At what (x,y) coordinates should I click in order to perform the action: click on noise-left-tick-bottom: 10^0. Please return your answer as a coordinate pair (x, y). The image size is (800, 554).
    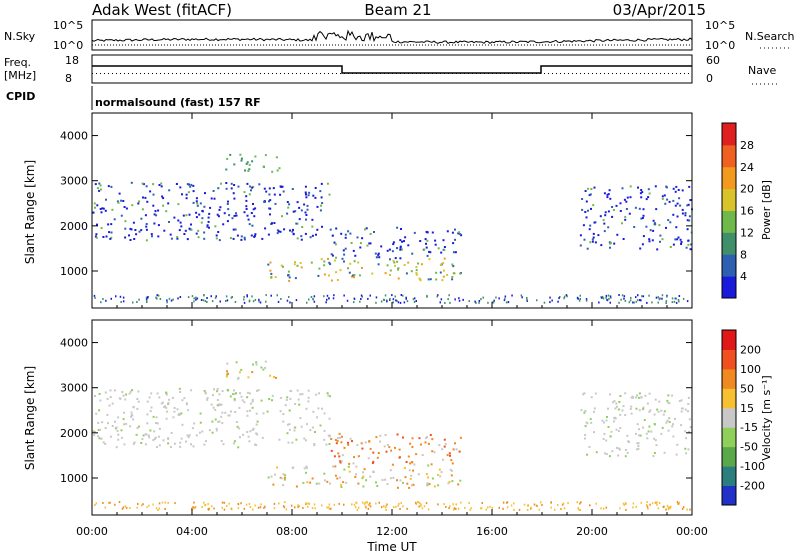
    Looking at the image, I should click on (68, 45).